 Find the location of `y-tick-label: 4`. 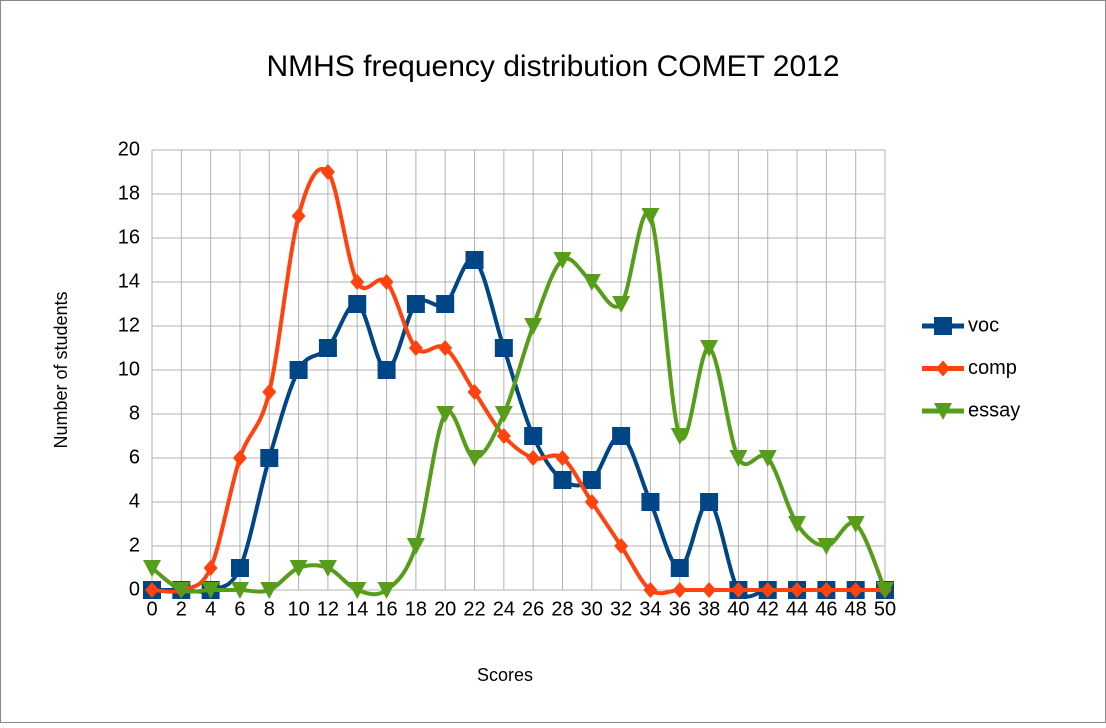

y-tick-label: 4 is located at coordinates (134, 501).